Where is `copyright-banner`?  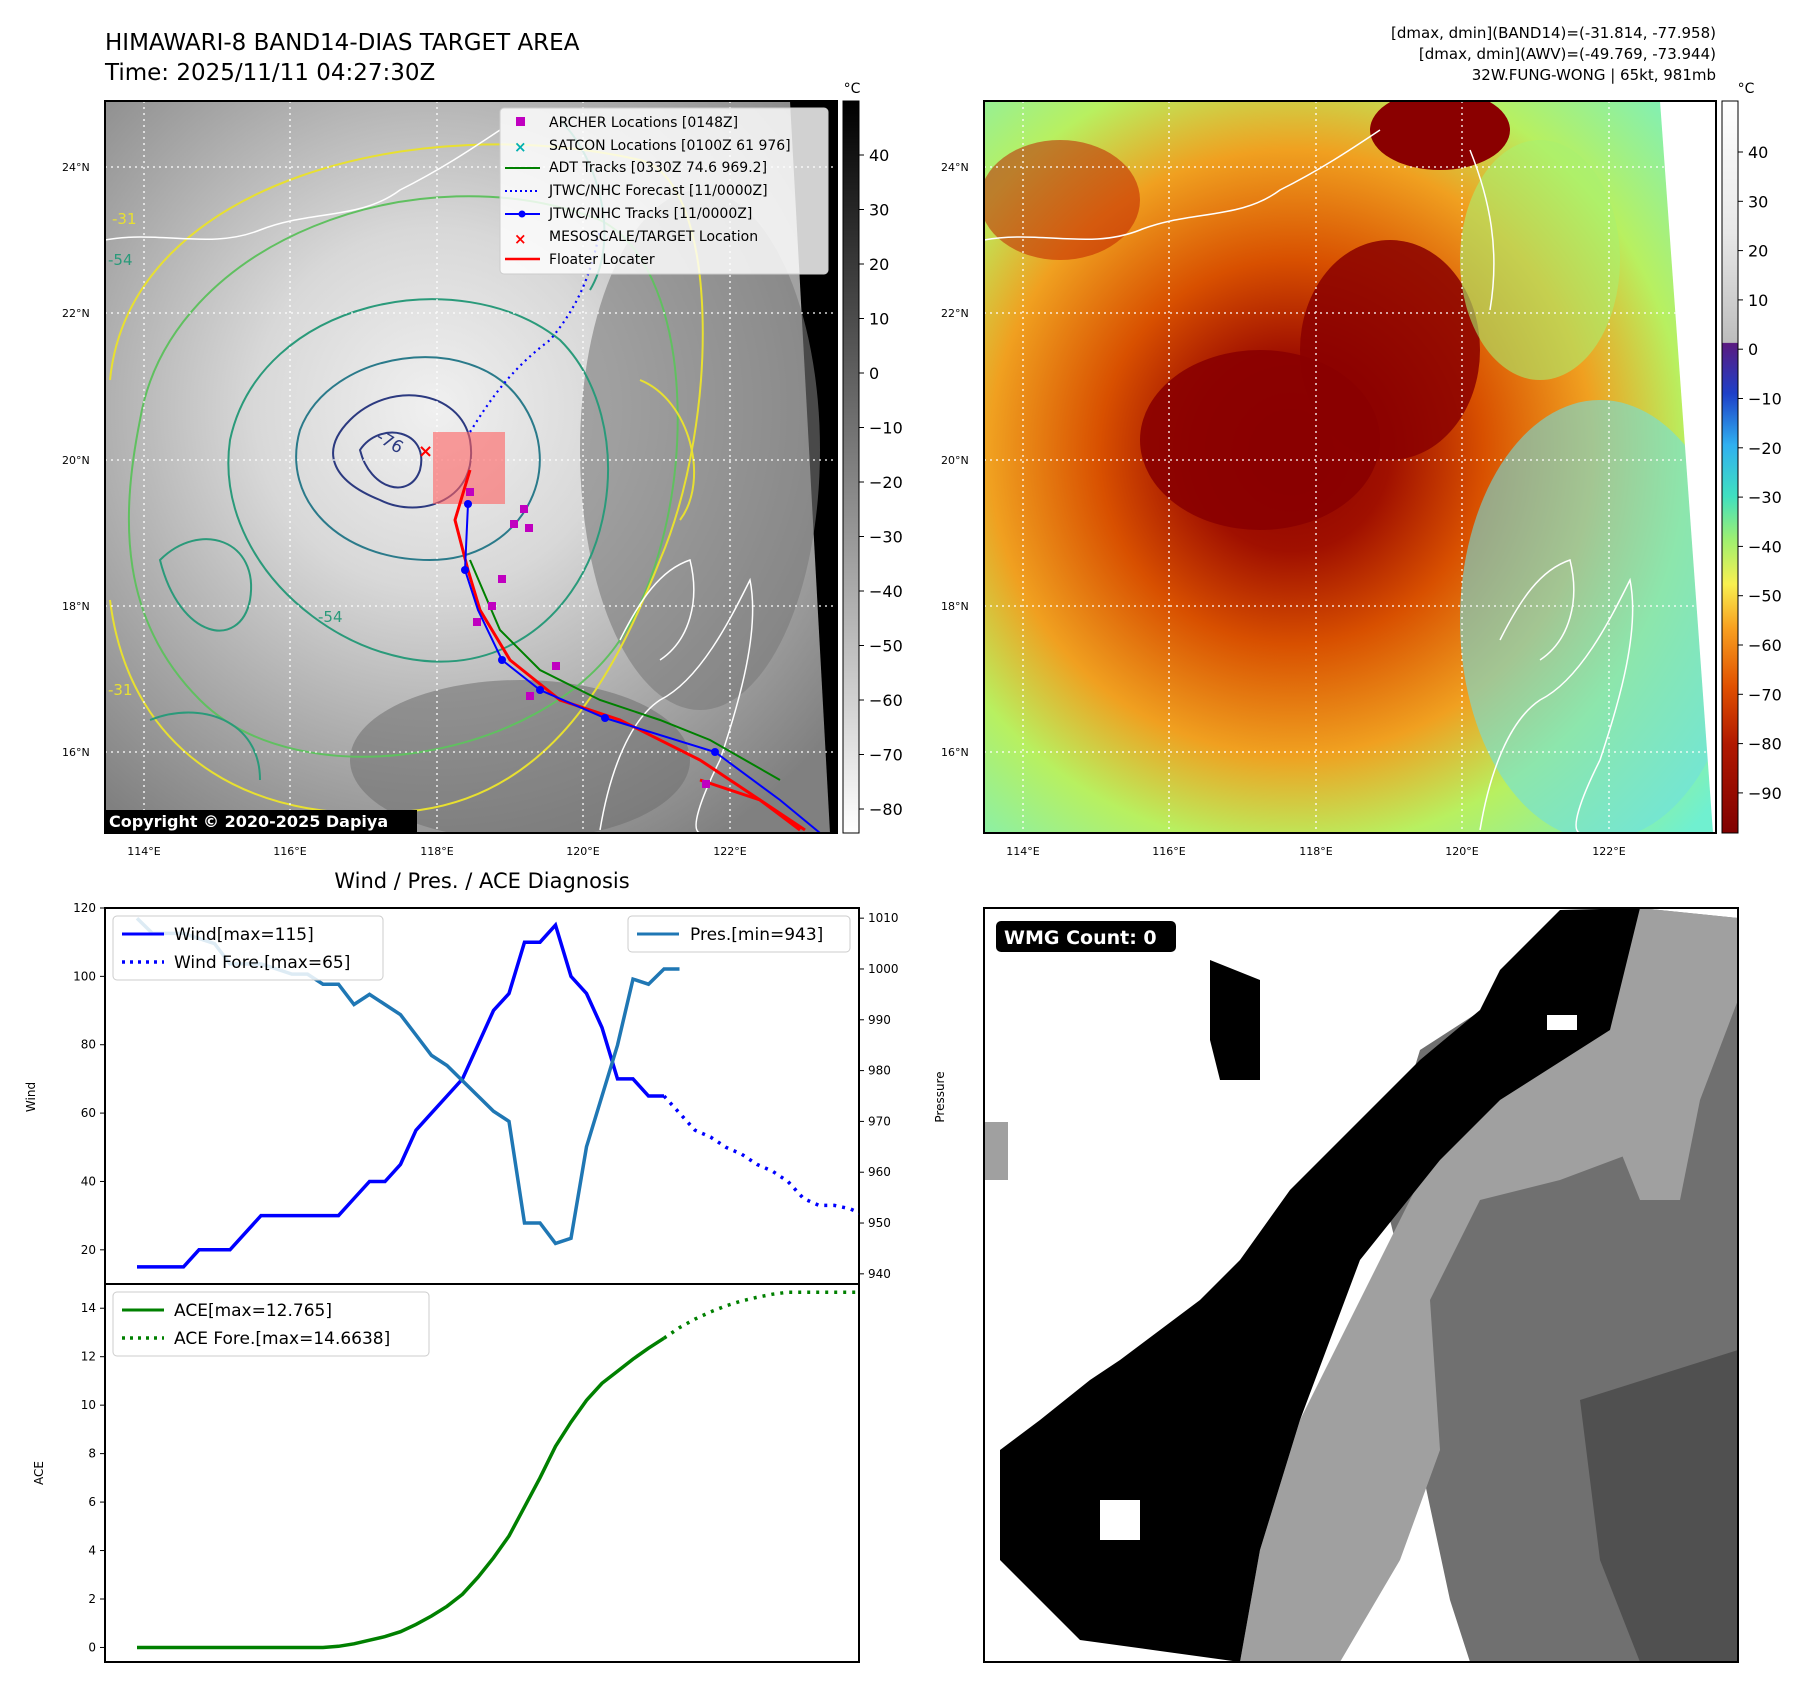
copyright-banner is located at coordinates (261, 821).